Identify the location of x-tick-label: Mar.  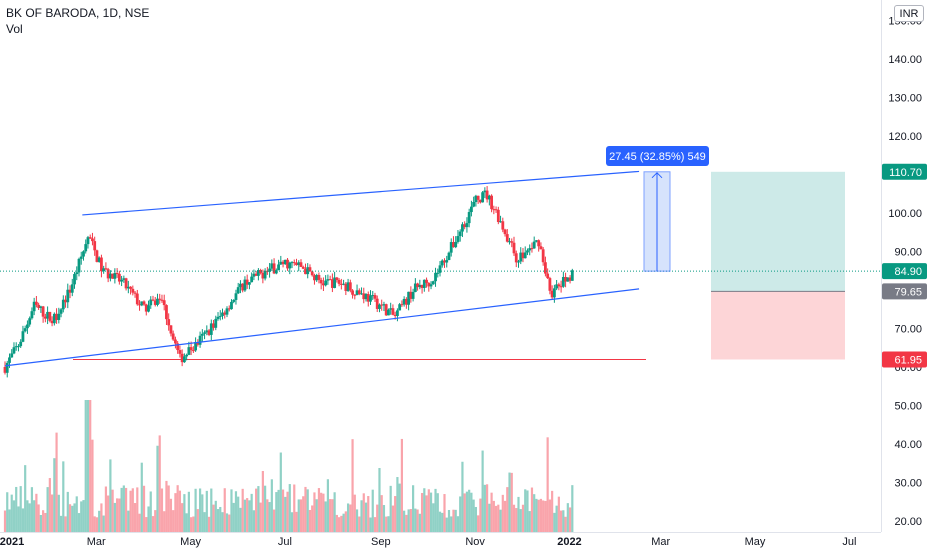
(660, 542).